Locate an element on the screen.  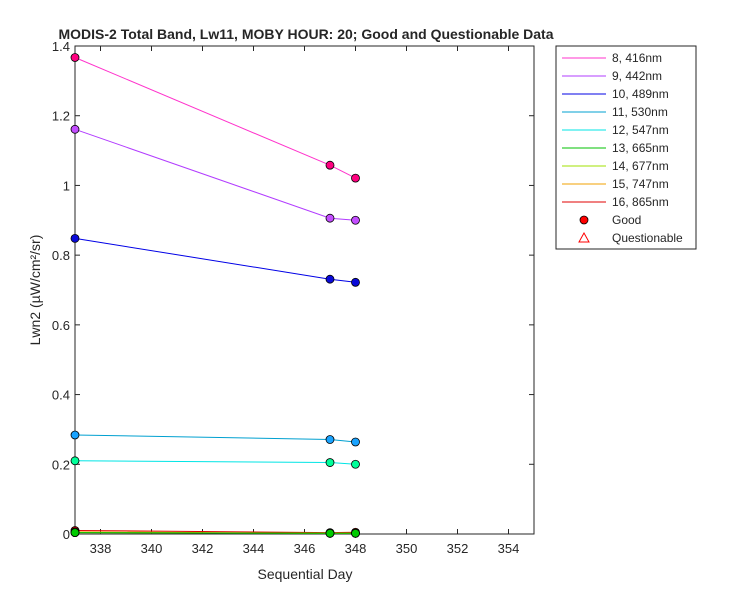
legend-label: 10, 489nm is located at coordinates (640, 94).